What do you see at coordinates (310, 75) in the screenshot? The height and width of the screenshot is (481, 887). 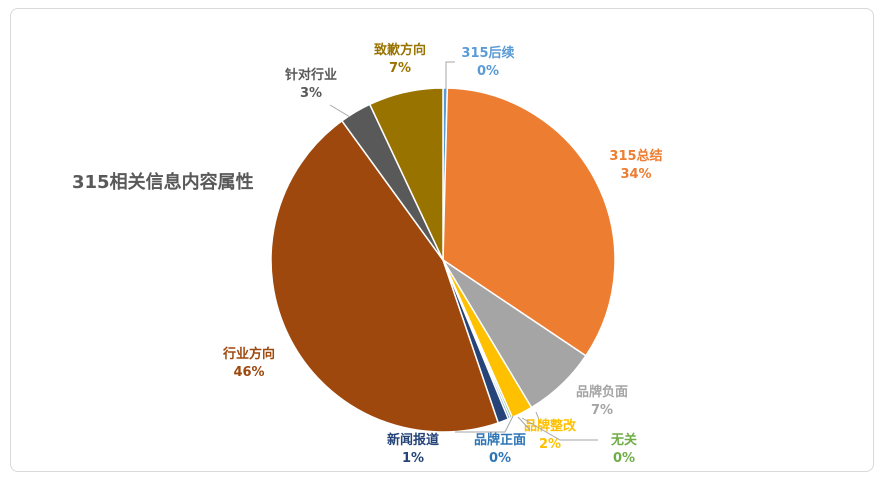 I see `slice-label-9: 针对行业` at bounding box center [310, 75].